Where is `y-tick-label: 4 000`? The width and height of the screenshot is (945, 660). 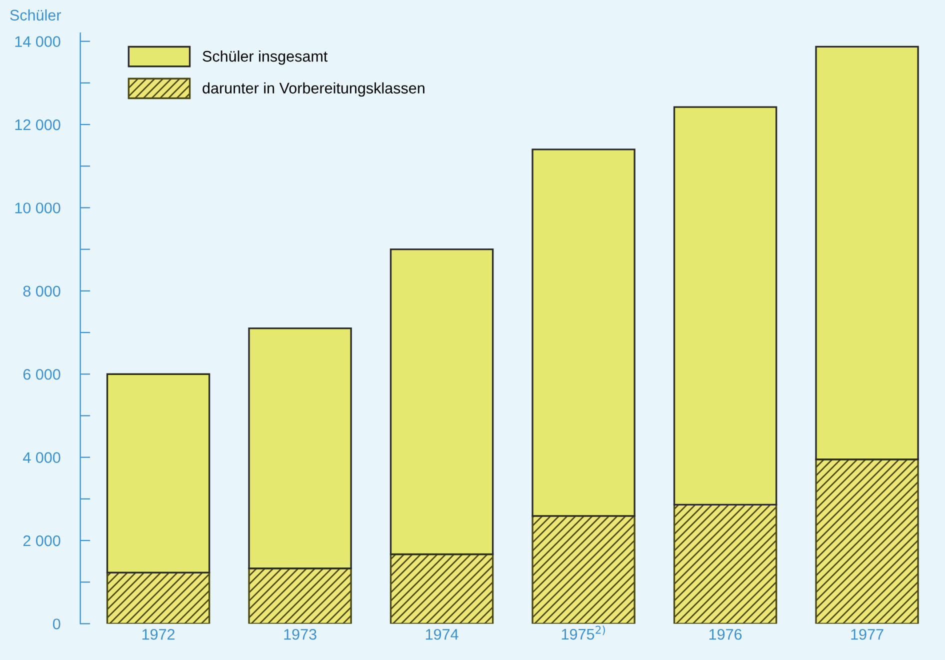
y-tick-label: 4 000 is located at coordinates (41, 457).